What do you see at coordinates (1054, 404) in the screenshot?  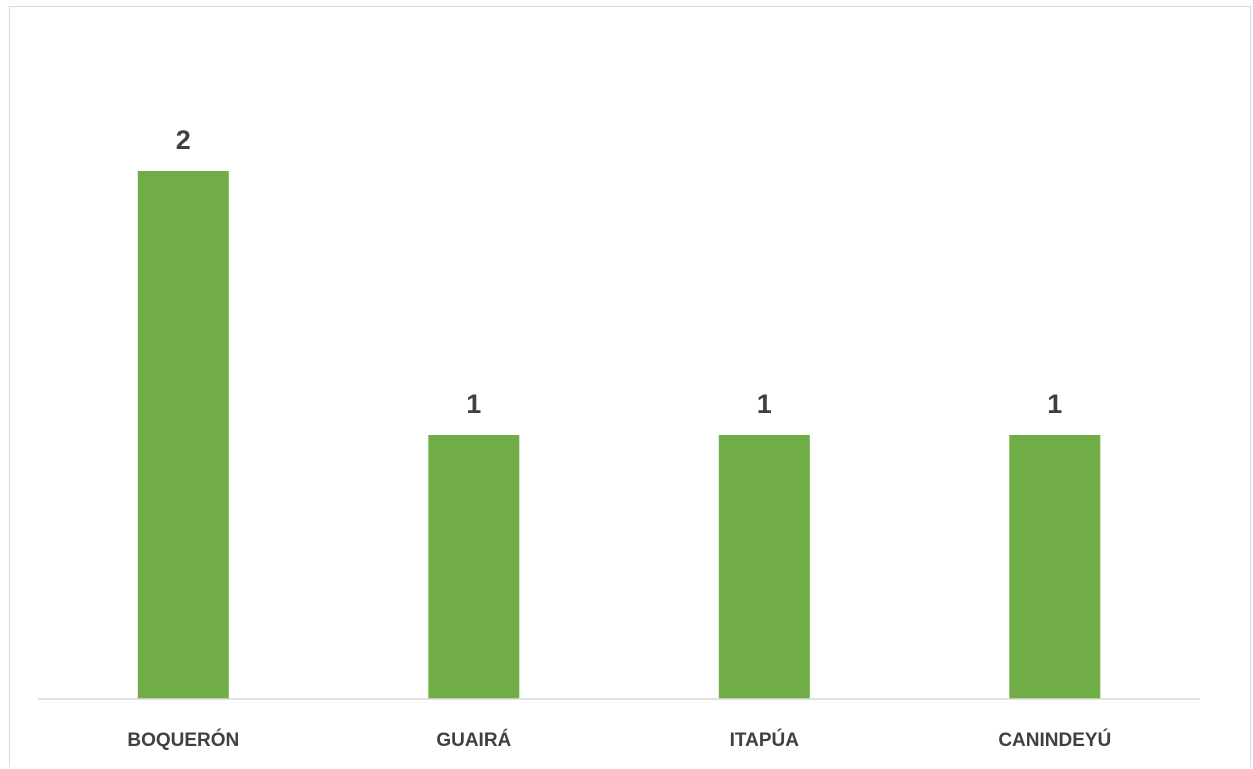 I see `data-label-4: 1` at bounding box center [1054, 404].